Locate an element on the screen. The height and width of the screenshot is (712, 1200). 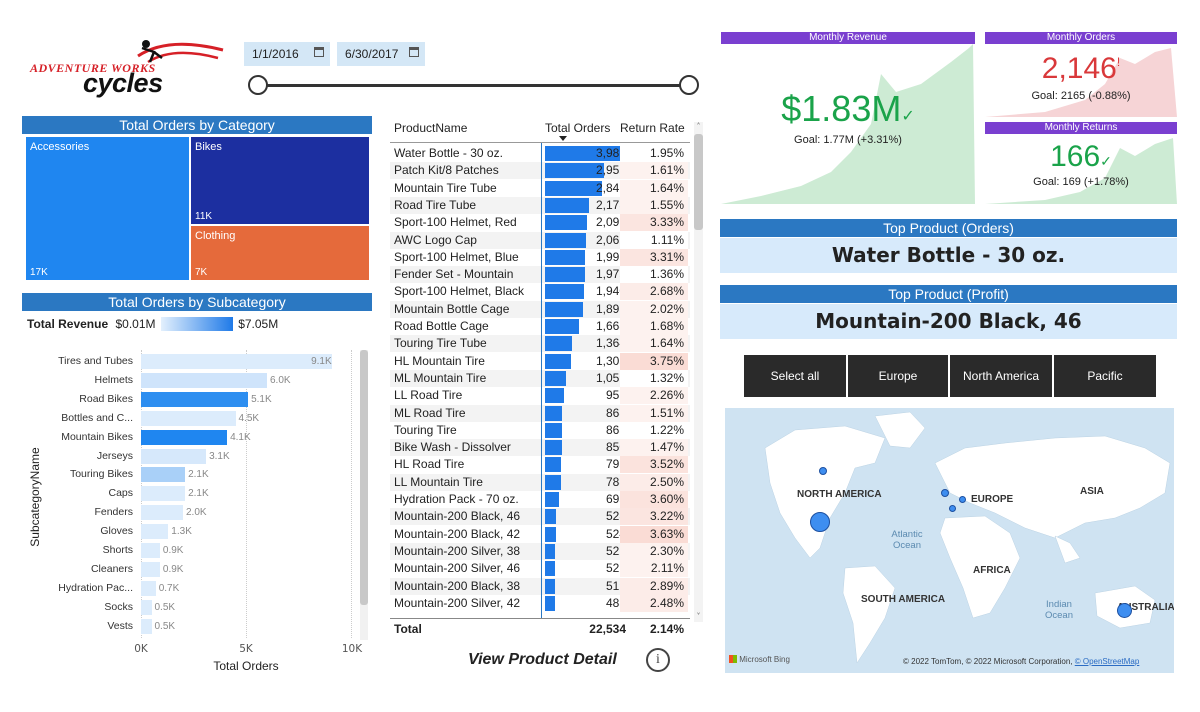
table-row: Touring Tire 863 1.22% is located at coordinates (540, 430).